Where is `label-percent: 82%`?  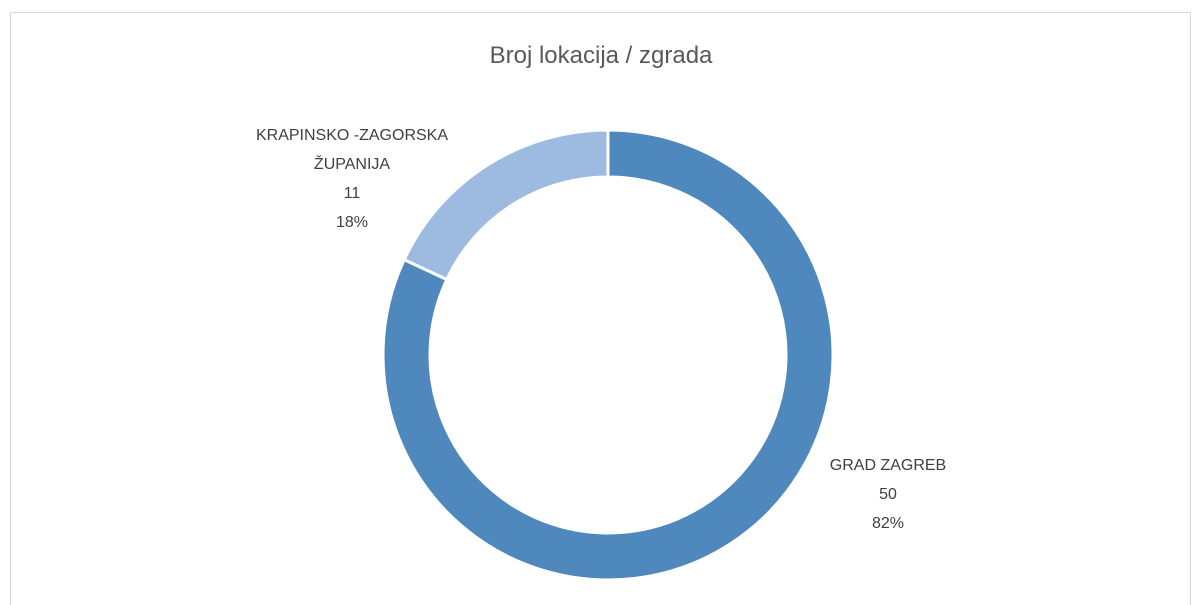 label-percent: 82% is located at coordinates (888, 523).